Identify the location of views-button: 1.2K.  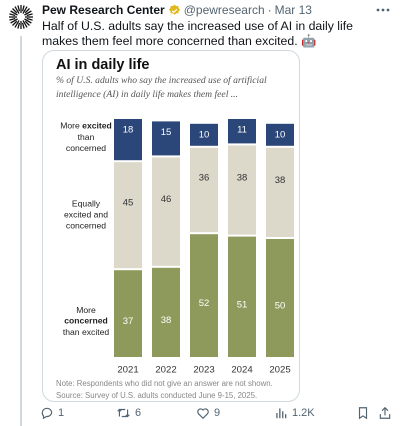
(294, 413).